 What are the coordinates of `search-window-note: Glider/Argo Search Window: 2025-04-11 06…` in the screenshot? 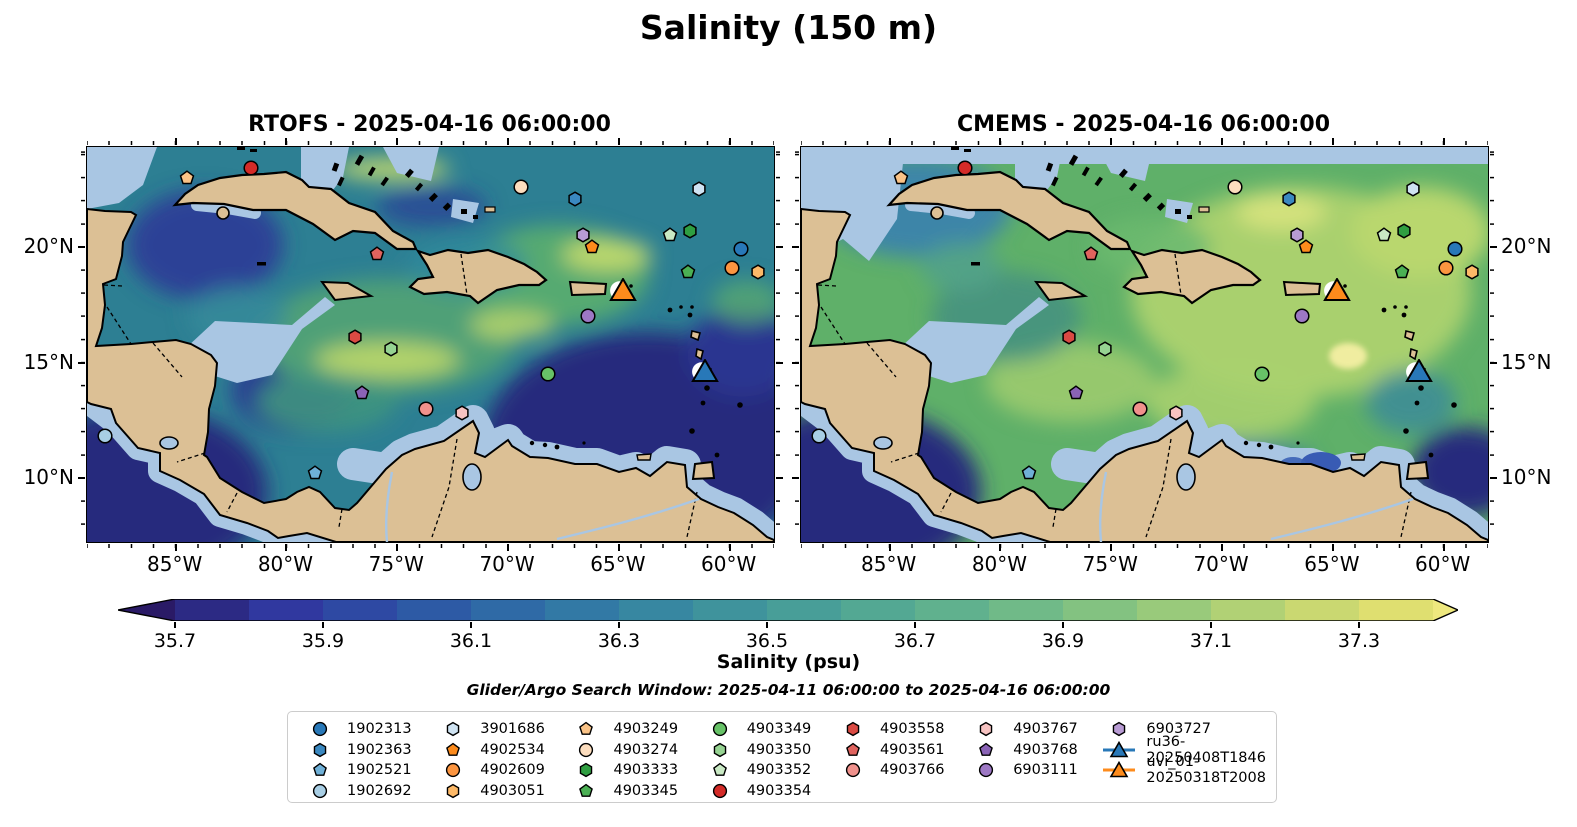 It's located at (788, 690).